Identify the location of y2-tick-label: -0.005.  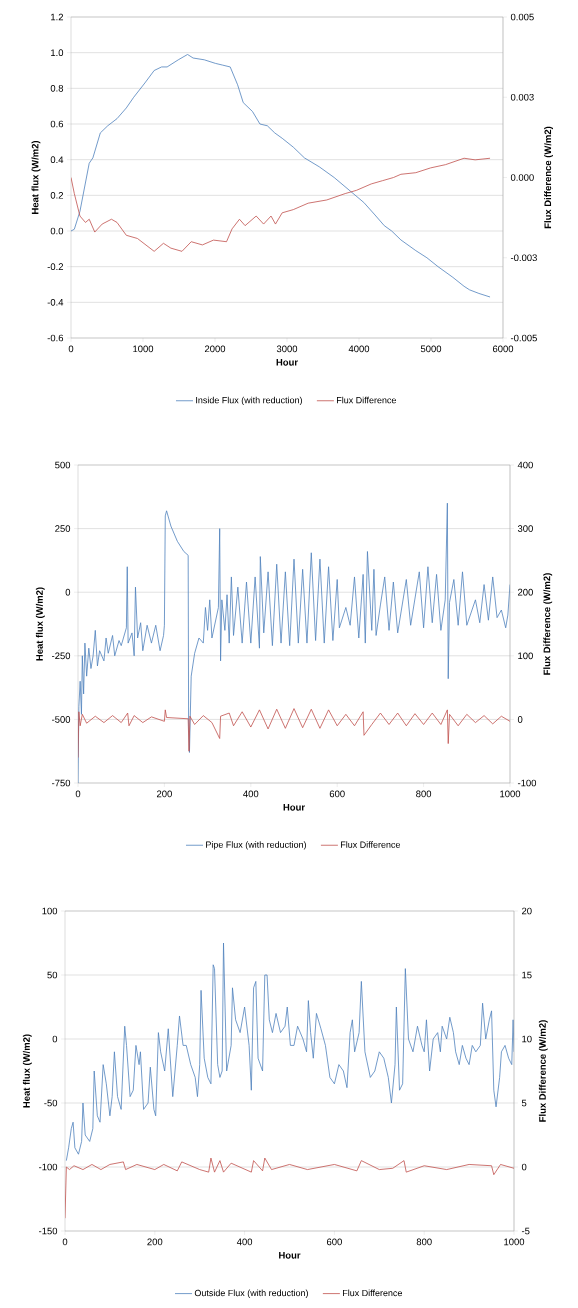
(523, 338).